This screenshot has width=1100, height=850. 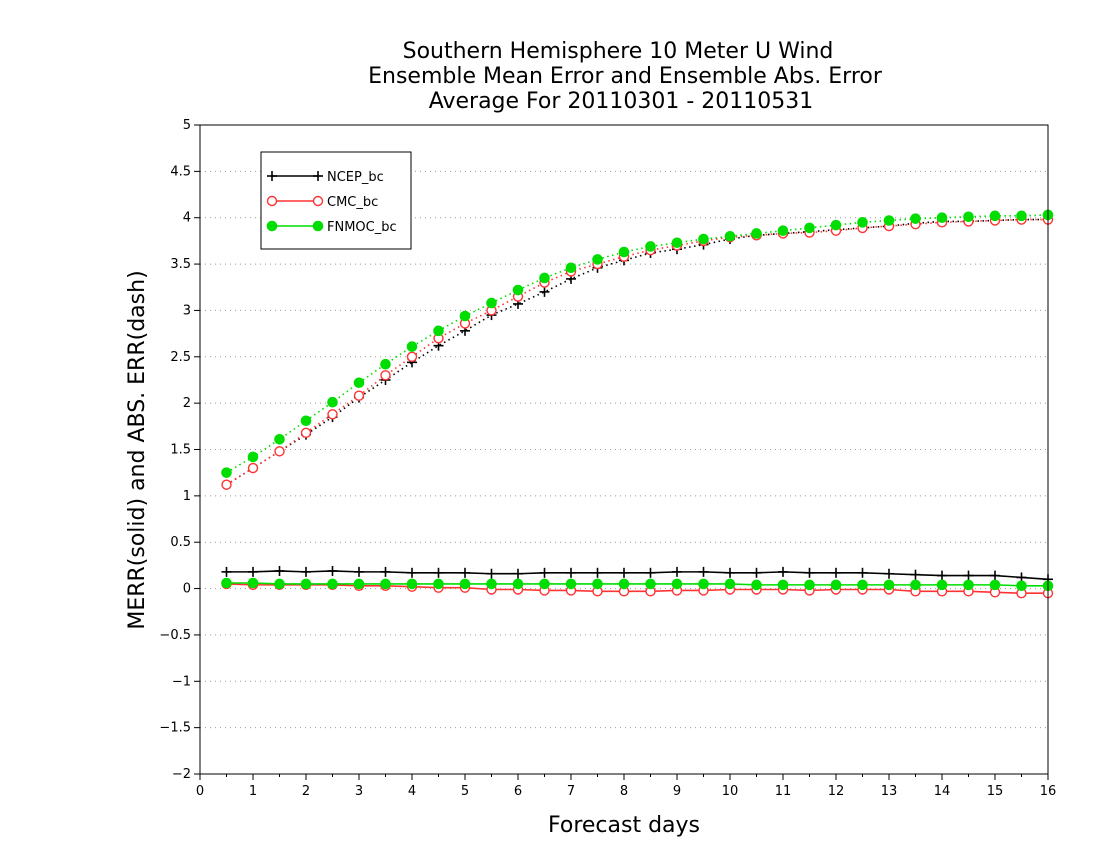 What do you see at coordinates (637, 575) in the screenshot?
I see `merr-line-ncep-bc` at bounding box center [637, 575].